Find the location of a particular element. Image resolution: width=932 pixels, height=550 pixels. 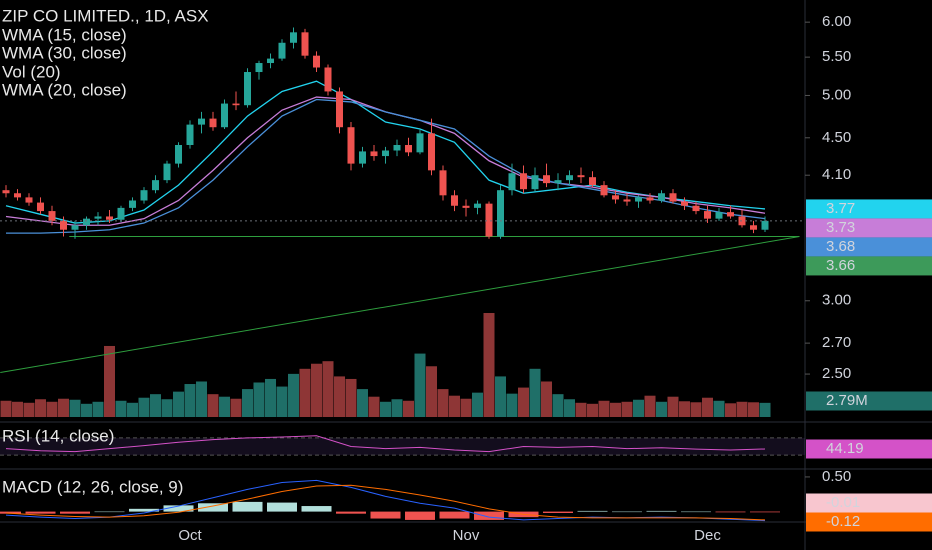

y-tick-label: 5.00 is located at coordinates (836, 94).